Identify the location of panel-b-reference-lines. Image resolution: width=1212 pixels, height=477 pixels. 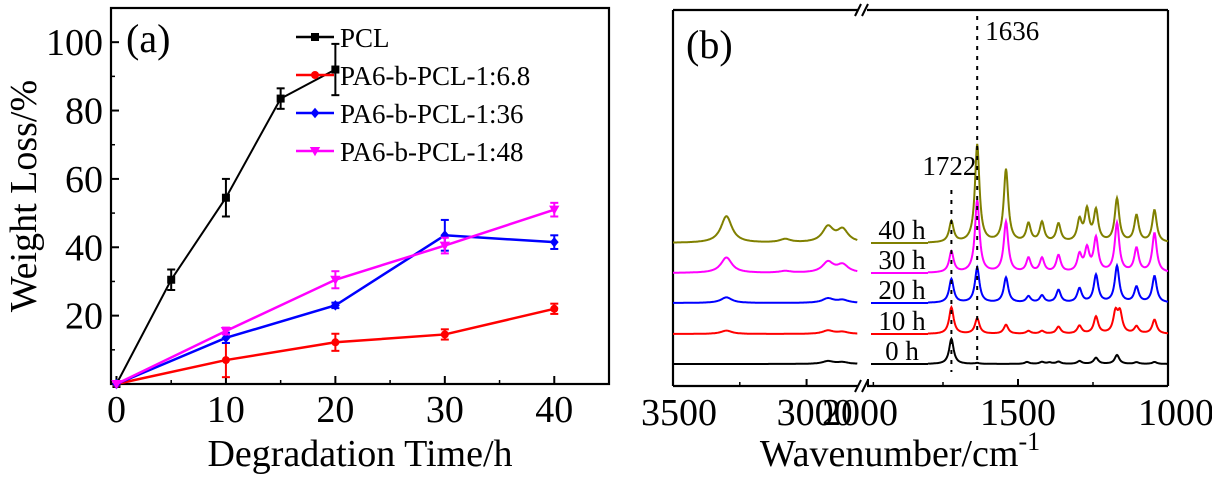
(964, 194).